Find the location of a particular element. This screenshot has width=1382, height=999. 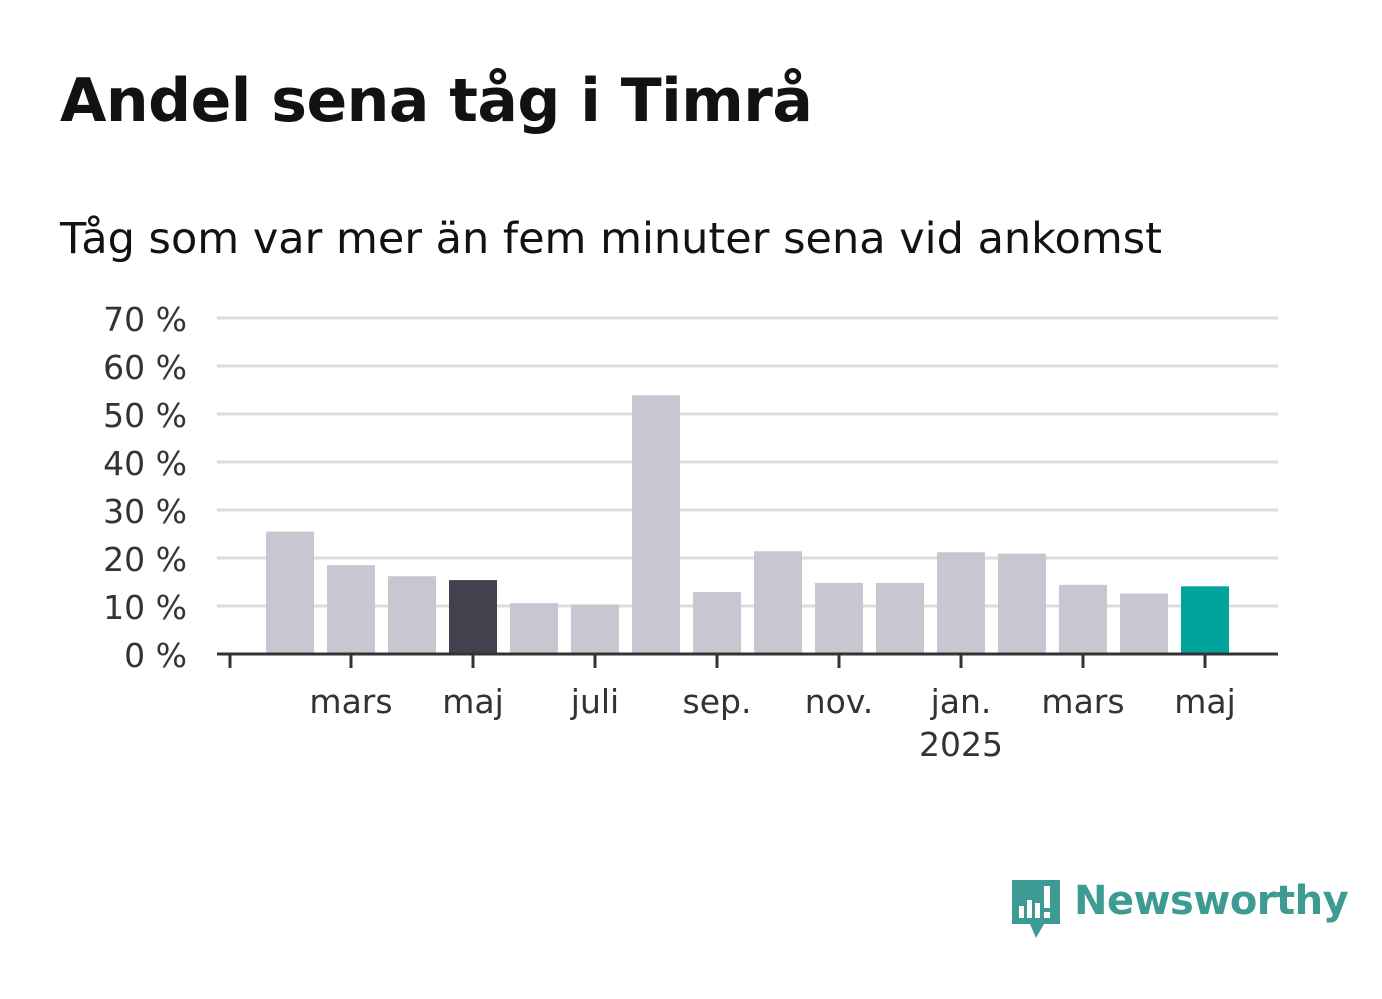

brand-name: Newsworthy is located at coordinates (1211, 901).